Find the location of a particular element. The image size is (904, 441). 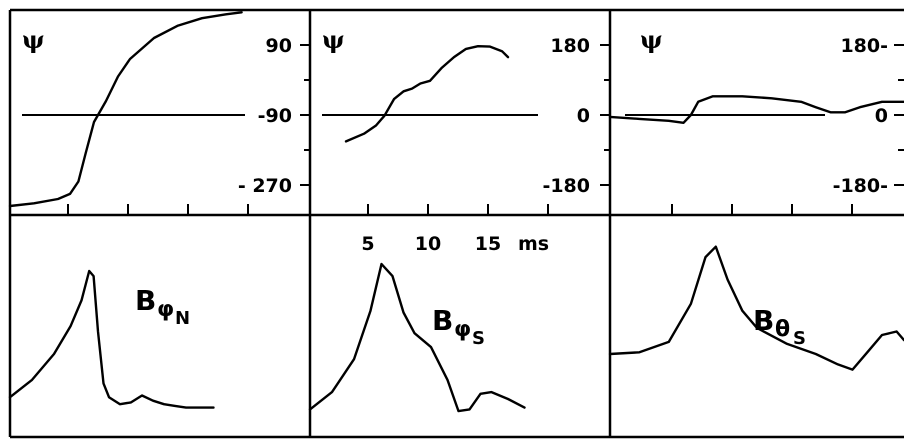

y-tick-label: 90 is located at coordinates (279, 46).